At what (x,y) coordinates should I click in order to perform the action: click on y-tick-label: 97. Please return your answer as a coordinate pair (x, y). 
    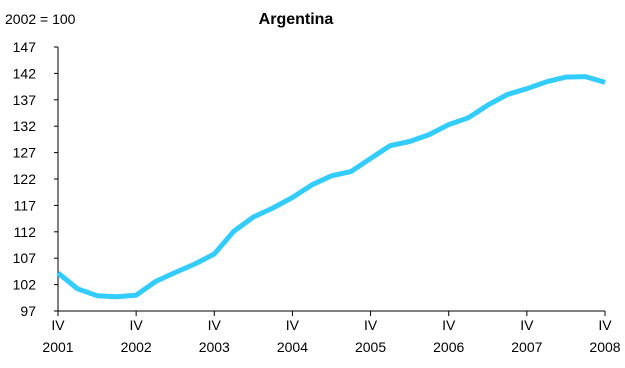
    Looking at the image, I should click on (28, 311).